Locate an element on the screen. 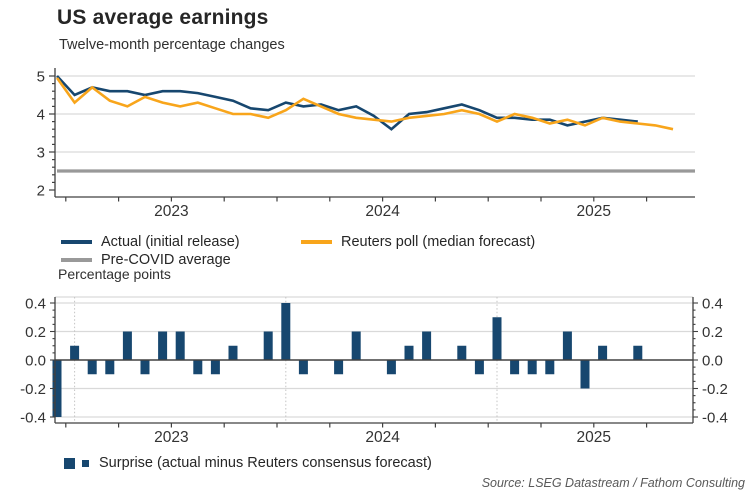 The height and width of the screenshot is (500, 750). legend-item-precovid: Pre-COVID average is located at coordinates (146, 260).